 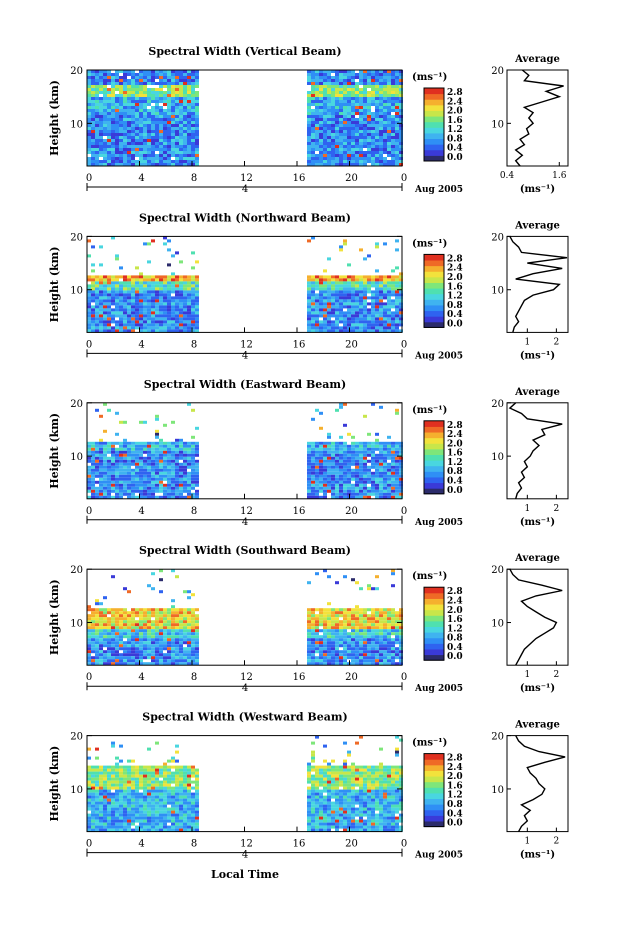 What do you see at coordinates (245, 522) in the screenshot?
I see `day-label: 4` at bounding box center [245, 522].